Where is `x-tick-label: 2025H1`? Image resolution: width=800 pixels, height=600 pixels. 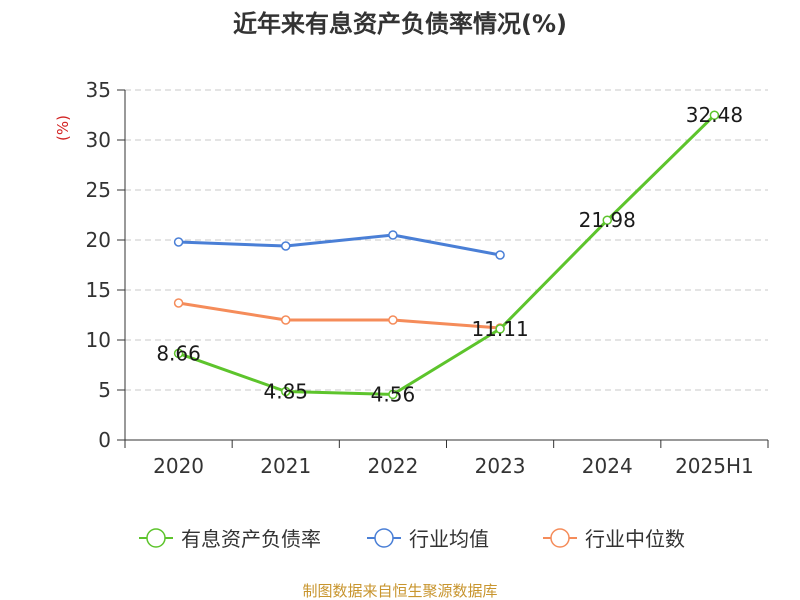 x-tick-label: 2025H1 is located at coordinates (714, 466).